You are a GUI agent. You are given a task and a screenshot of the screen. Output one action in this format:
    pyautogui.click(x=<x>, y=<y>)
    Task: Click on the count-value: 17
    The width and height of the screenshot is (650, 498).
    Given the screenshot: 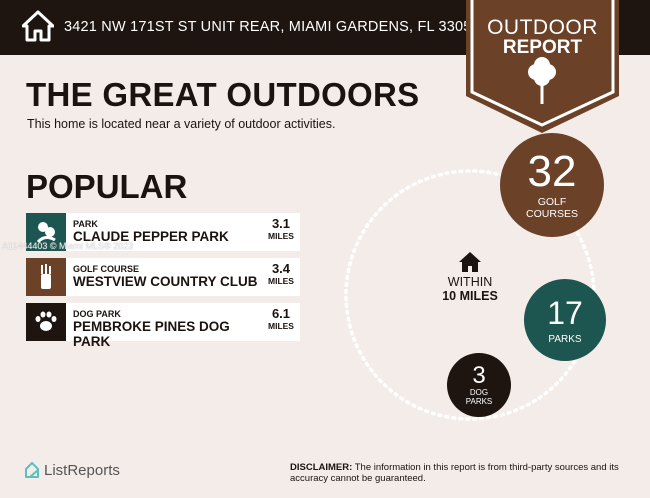 What is the action you would take?
    pyautogui.click(x=565, y=312)
    